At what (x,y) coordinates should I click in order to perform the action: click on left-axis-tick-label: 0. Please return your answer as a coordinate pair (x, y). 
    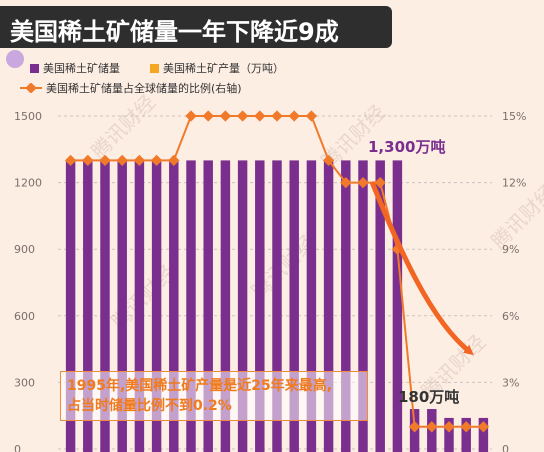
    Looking at the image, I should click on (17, 447).